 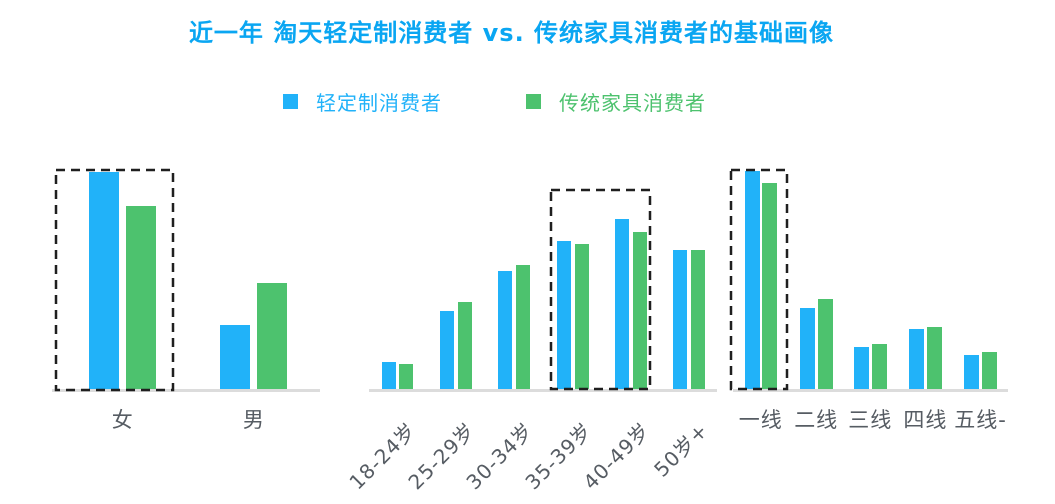 What do you see at coordinates (272, 336) in the screenshot?
I see `bar-gender-2-traditional` at bounding box center [272, 336].